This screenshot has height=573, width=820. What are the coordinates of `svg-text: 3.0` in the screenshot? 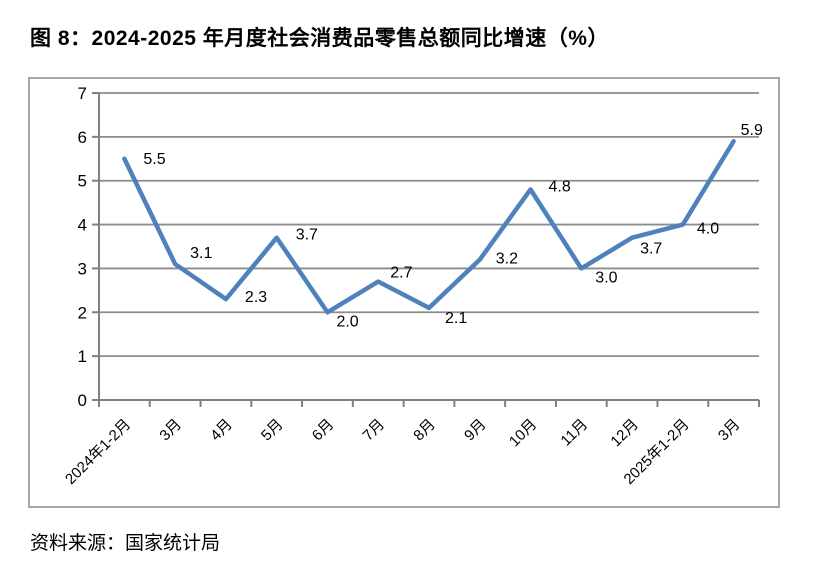 It's located at (606, 277).